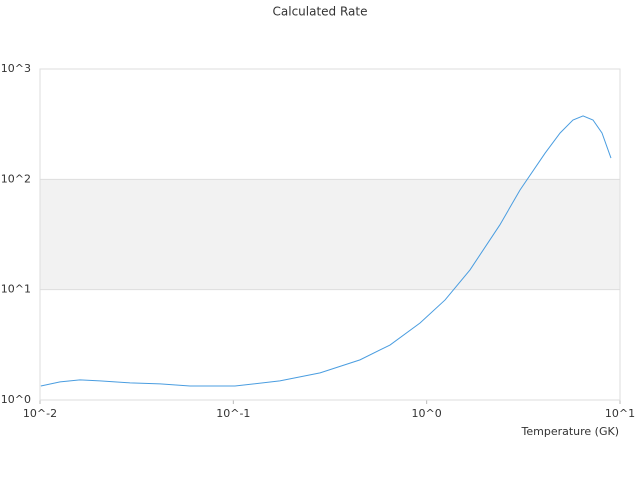 This screenshot has width=640, height=480. Describe the element at coordinates (16, 178) in the screenshot. I see `y-tick-label: 10^2` at that location.